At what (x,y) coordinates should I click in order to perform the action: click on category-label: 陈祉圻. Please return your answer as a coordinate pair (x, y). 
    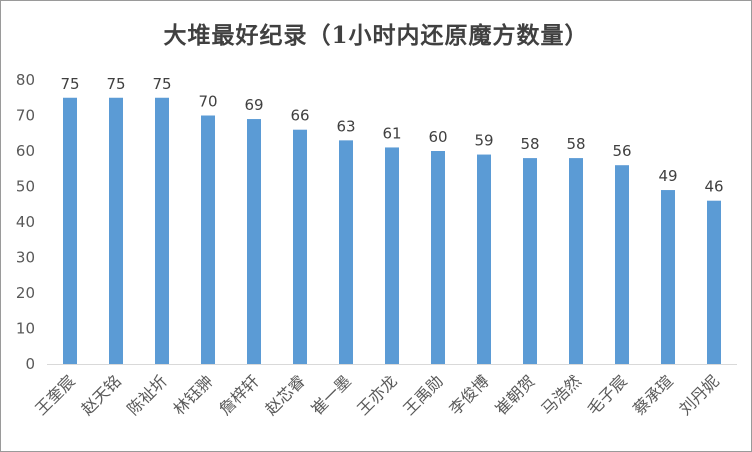
    Looking at the image, I should click on (146, 394).